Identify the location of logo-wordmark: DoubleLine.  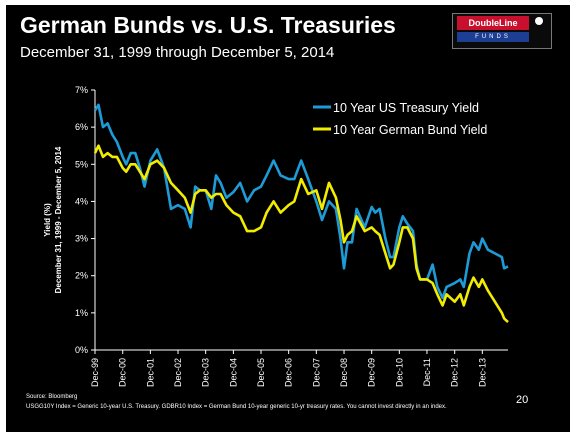
(493, 23).